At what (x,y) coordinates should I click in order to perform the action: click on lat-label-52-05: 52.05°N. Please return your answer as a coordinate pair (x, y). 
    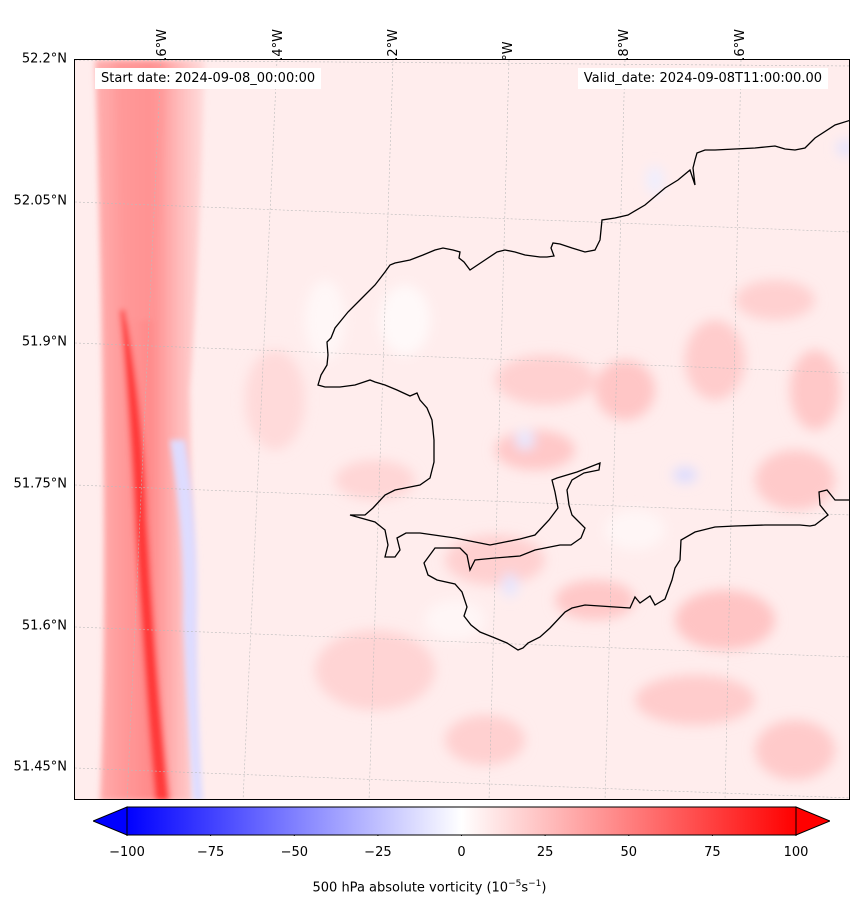
    Looking at the image, I should click on (40, 201).